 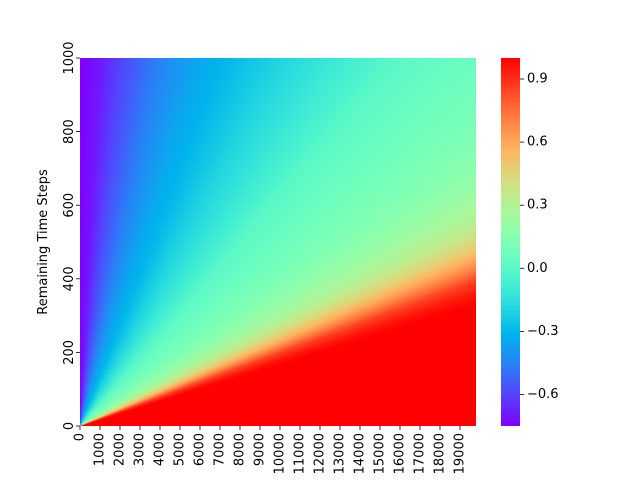 What do you see at coordinates (180, 449) in the screenshot?
I see `x-tick-label: 5000` at bounding box center [180, 449].